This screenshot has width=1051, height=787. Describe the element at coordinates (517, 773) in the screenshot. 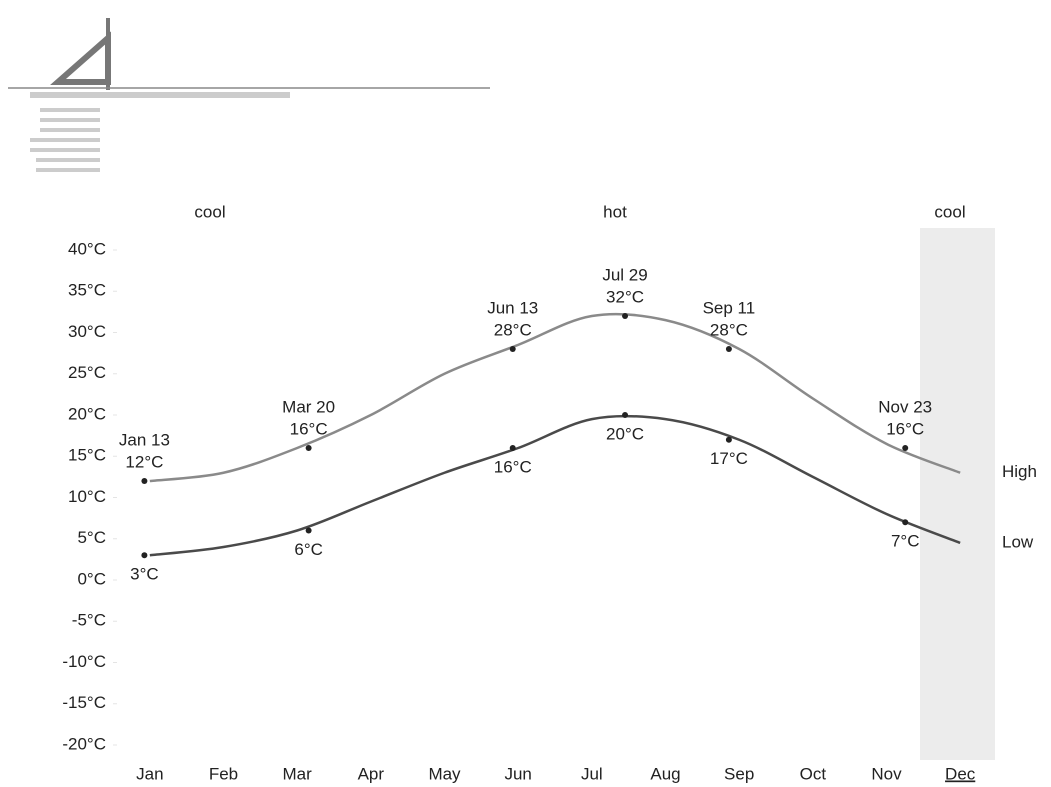

I see `x-tick-label: Jun` at that location.